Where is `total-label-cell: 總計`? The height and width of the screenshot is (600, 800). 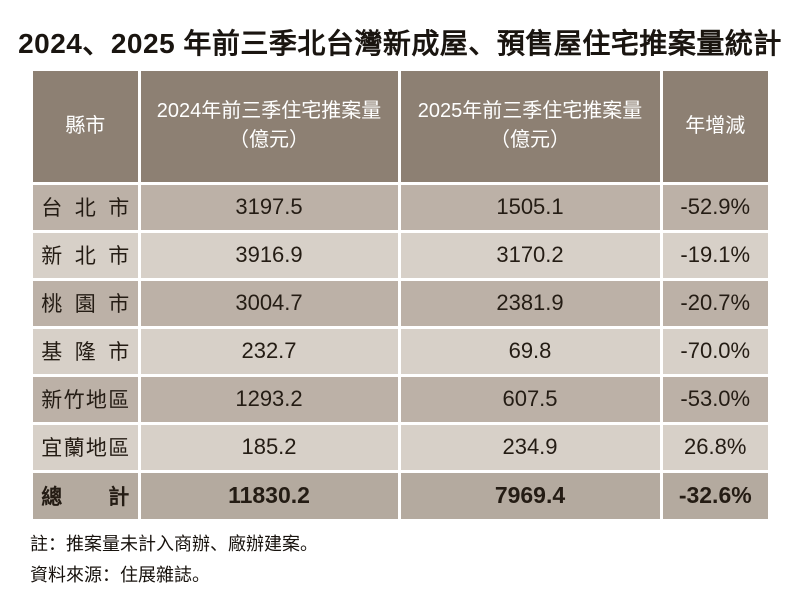 total-label-cell: 總計 is located at coordinates (87, 494).